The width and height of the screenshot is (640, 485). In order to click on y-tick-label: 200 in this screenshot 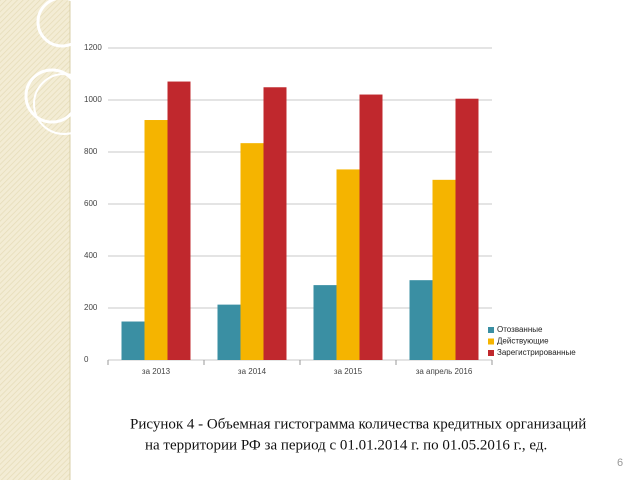, I will do `click(91, 307)`.